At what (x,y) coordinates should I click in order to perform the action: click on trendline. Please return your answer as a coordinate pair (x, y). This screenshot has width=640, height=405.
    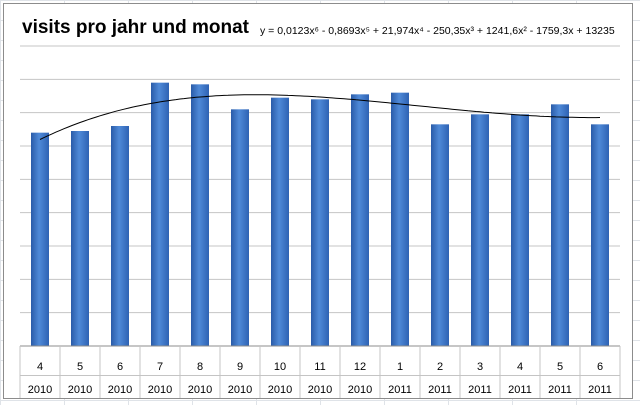
    Looking at the image, I should click on (320, 117).